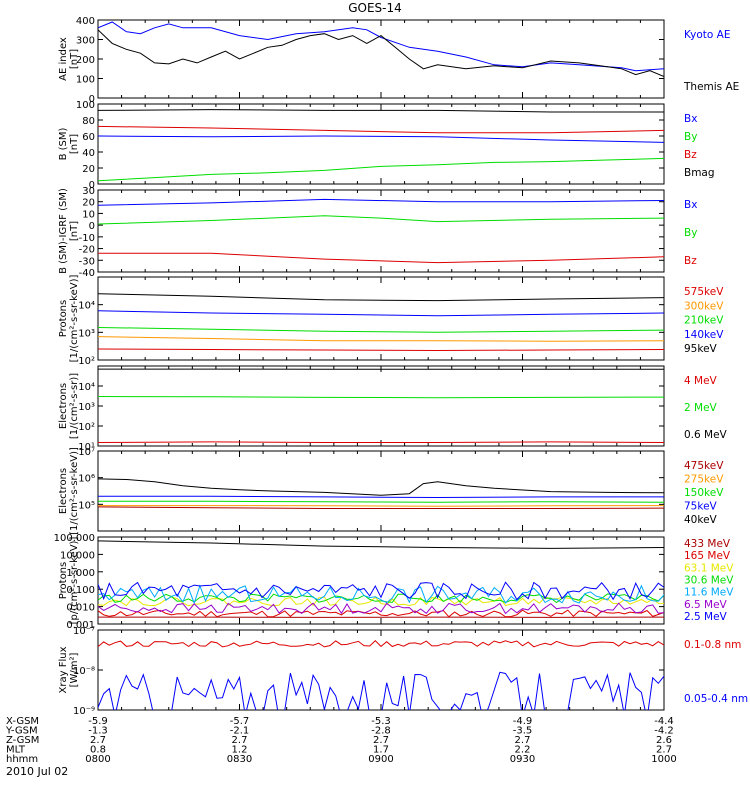 Image resolution: width=750 pixels, height=800 pixels. I want to click on legend-label: 475keV, so click(704, 466).